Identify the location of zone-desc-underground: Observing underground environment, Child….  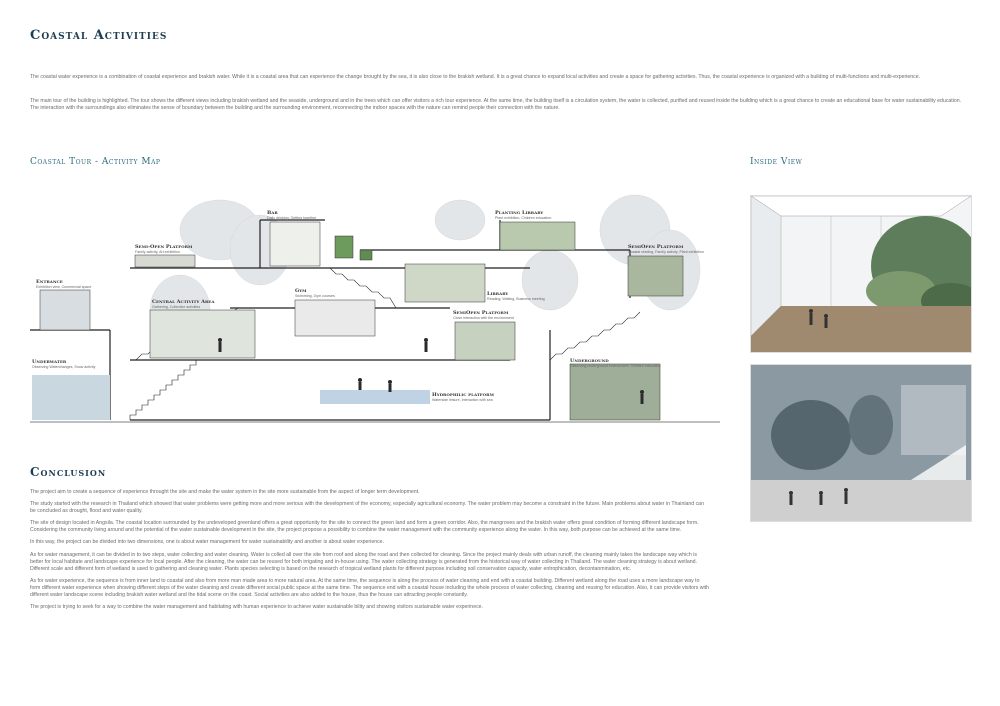
(615, 366).